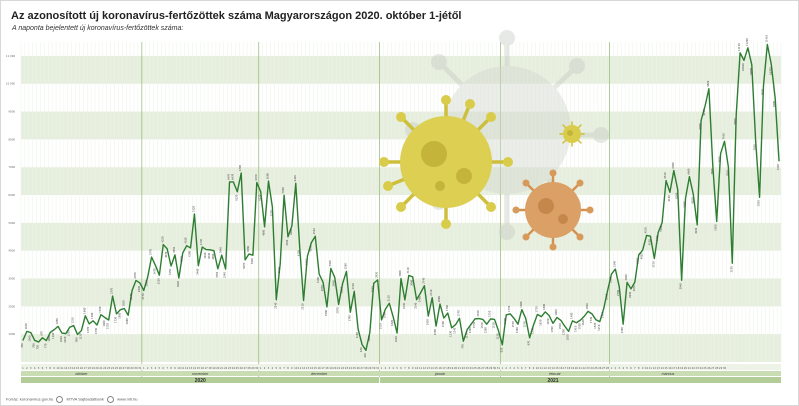 The height and width of the screenshot is (406, 799). I want to click on data-label: 770, so click(45, 345).